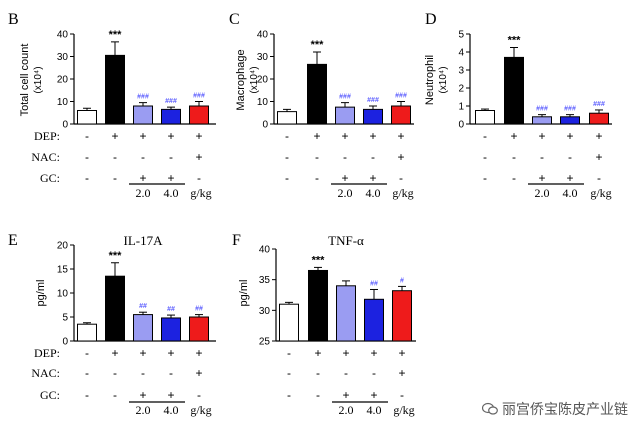 Image resolution: width=640 pixels, height=427 pixels. I want to click on panel-f-sig-label: ***, so click(319, 260).